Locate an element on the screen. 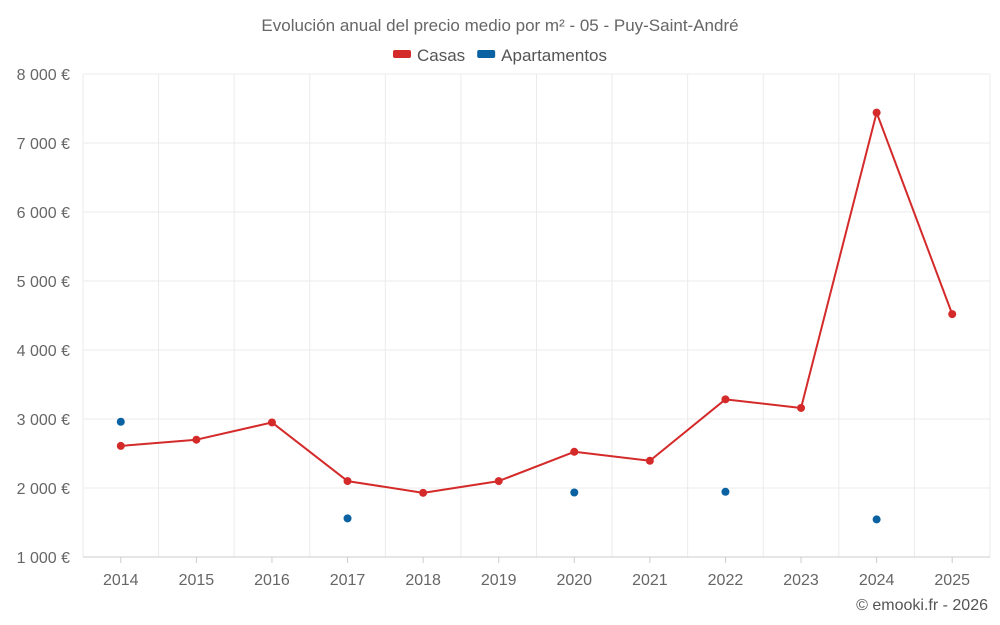 The height and width of the screenshot is (625, 1000). y-tick-label: 8 000 € is located at coordinates (43, 75).